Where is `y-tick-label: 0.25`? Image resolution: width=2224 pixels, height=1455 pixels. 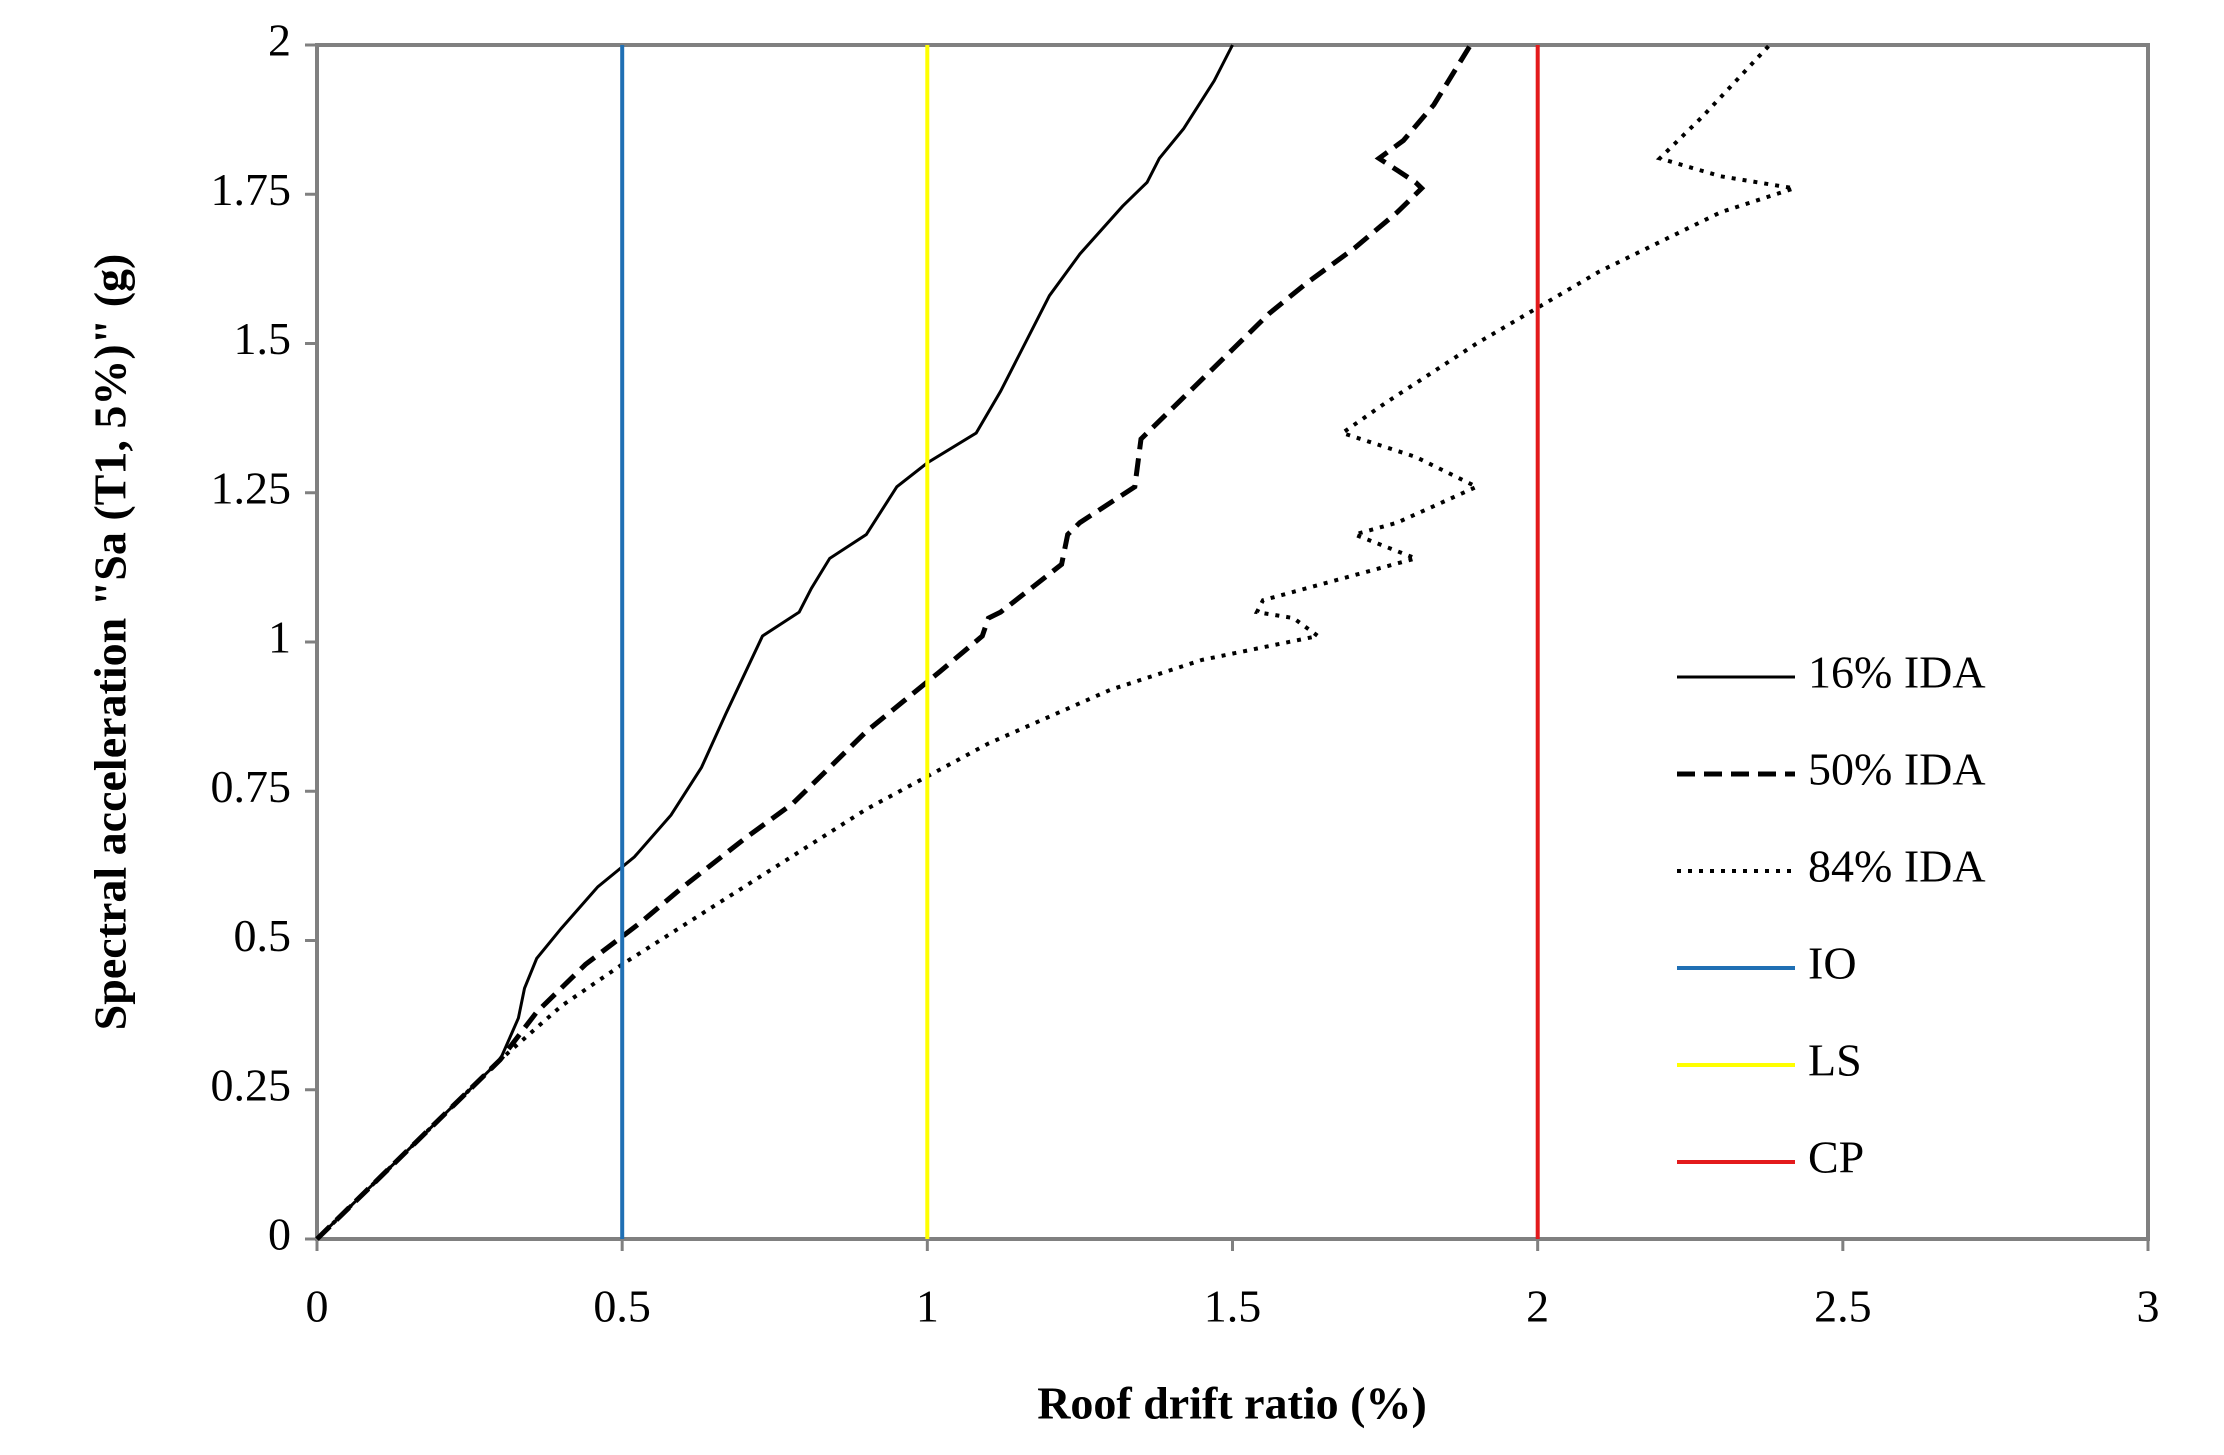
y-tick-label: 0.25 is located at coordinates (251, 1084).